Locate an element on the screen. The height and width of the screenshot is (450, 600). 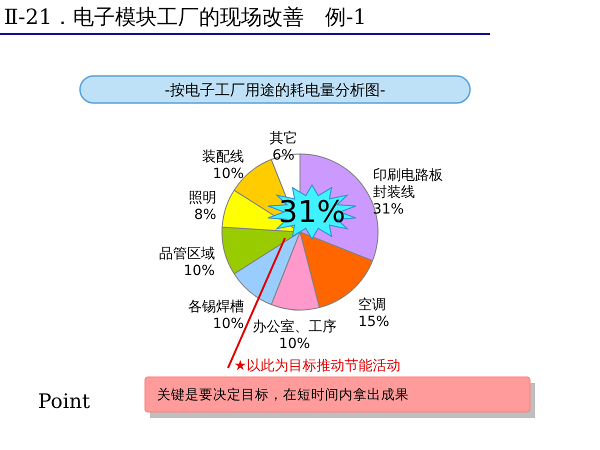
slice-label: 其它 is located at coordinates (284, 138).